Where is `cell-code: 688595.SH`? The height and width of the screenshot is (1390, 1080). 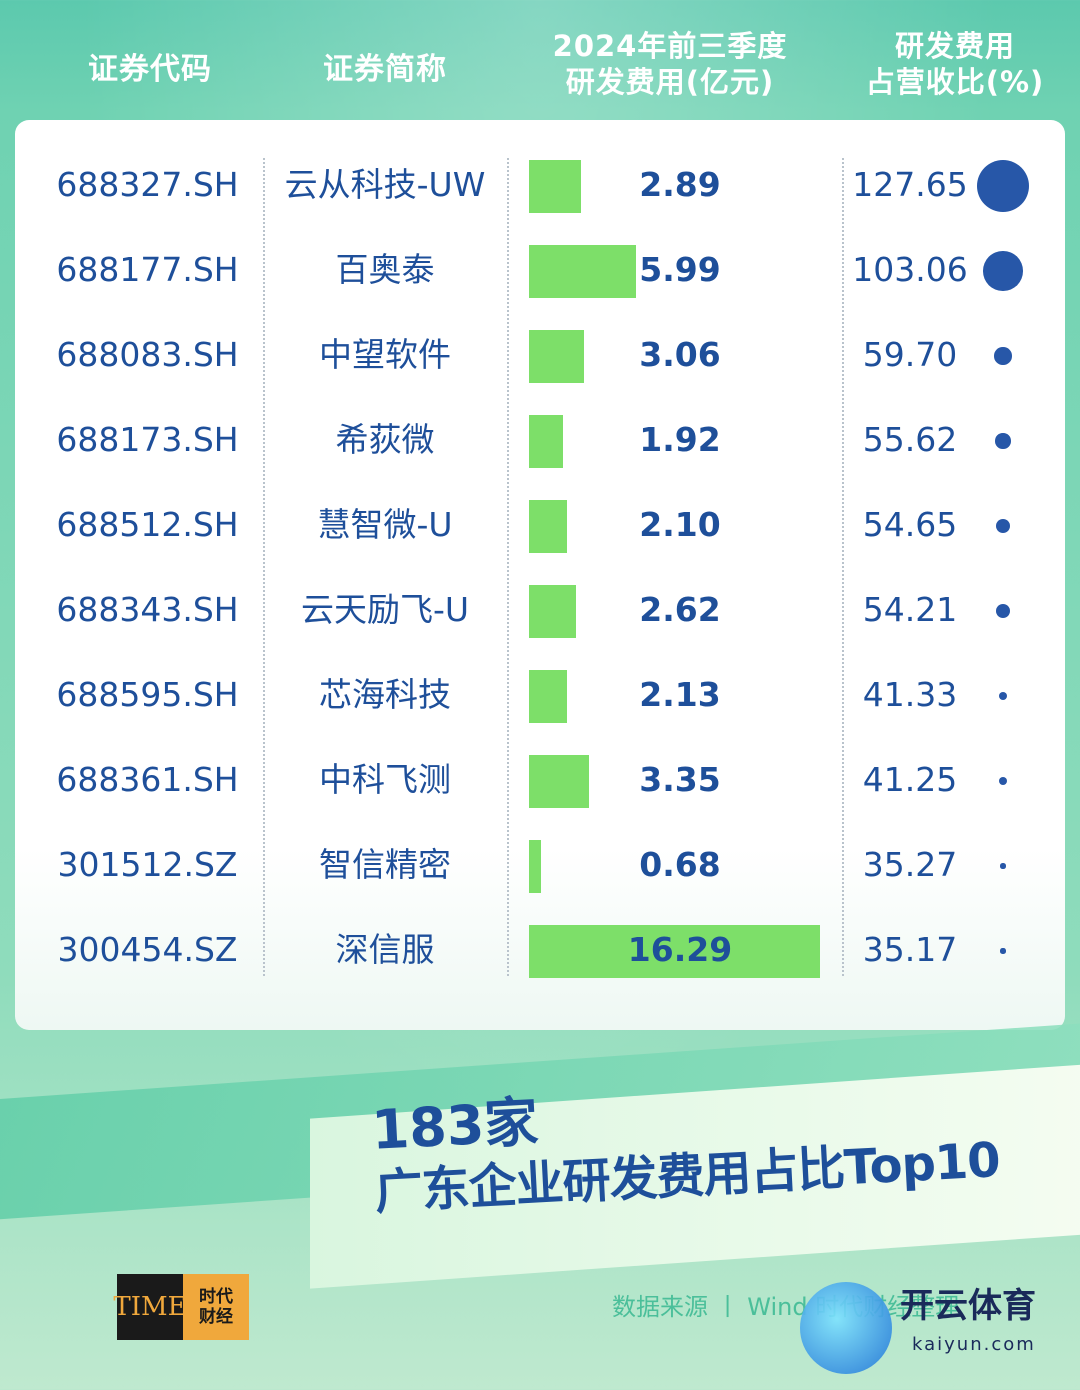 cell-code: 688595.SH is located at coordinates (147, 694).